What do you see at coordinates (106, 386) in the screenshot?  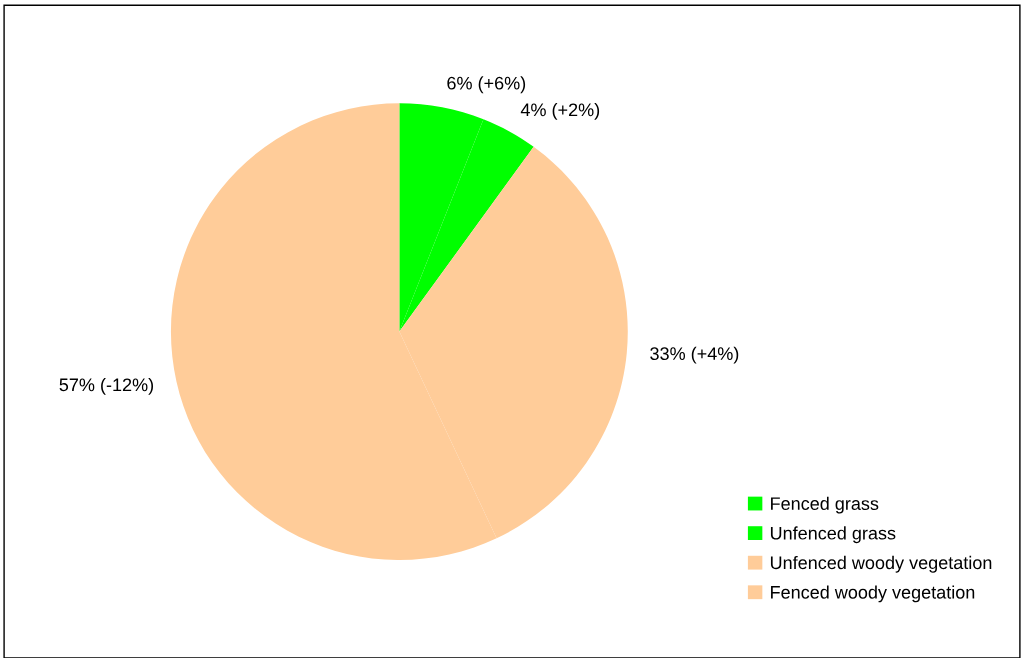 I see `data-label: 57% (-12%)` at bounding box center [106, 386].